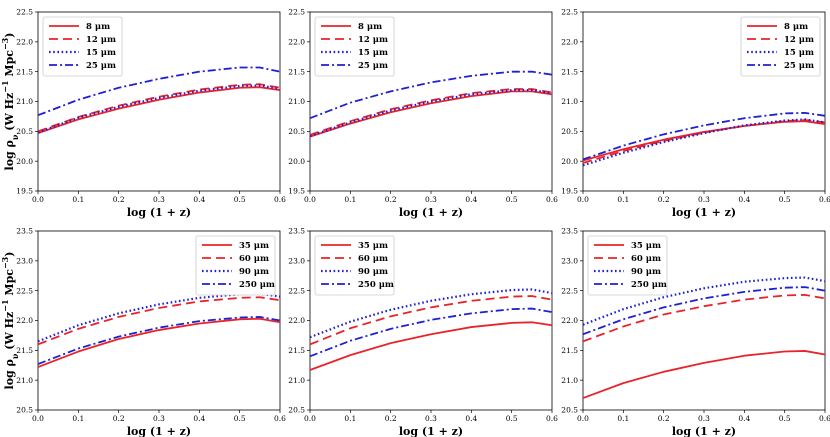 Image resolution: width=830 pixels, height=437 pixels. What do you see at coordinates (569, 231) in the screenshot?
I see `y-tick-label: 23.5` at bounding box center [569, 231].